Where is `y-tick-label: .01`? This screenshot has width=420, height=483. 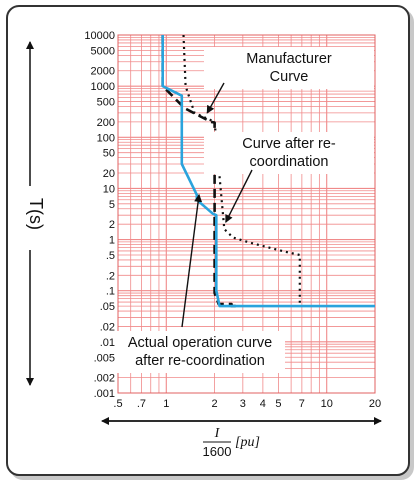
y-tick-label: .01 is located at coordinates (107, 343).